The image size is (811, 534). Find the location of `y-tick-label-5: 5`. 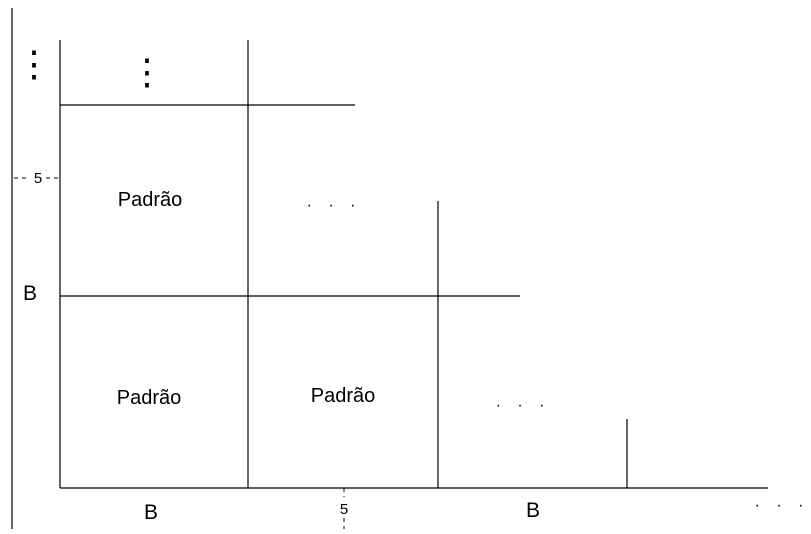

y-tick-label-5: 5 is located at coordinates (38, 178).